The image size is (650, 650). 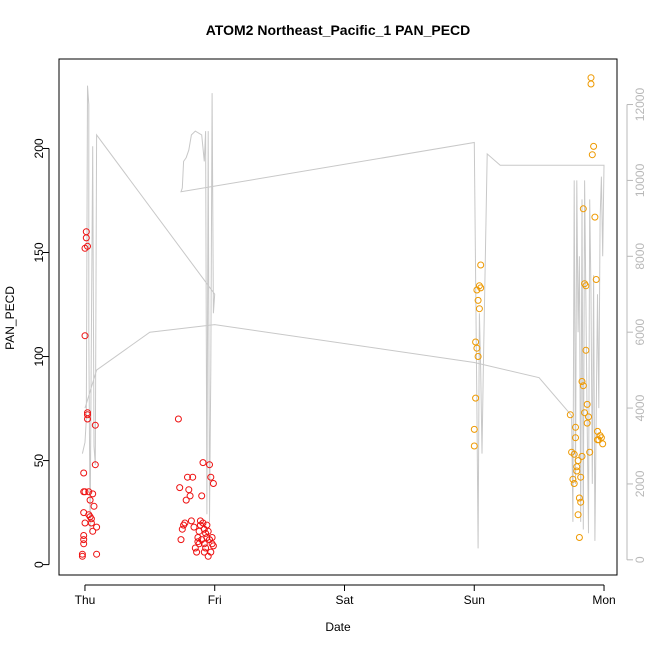 I want to click on y-axis: 0 50 100 150 200, so click(x=41, y=353).